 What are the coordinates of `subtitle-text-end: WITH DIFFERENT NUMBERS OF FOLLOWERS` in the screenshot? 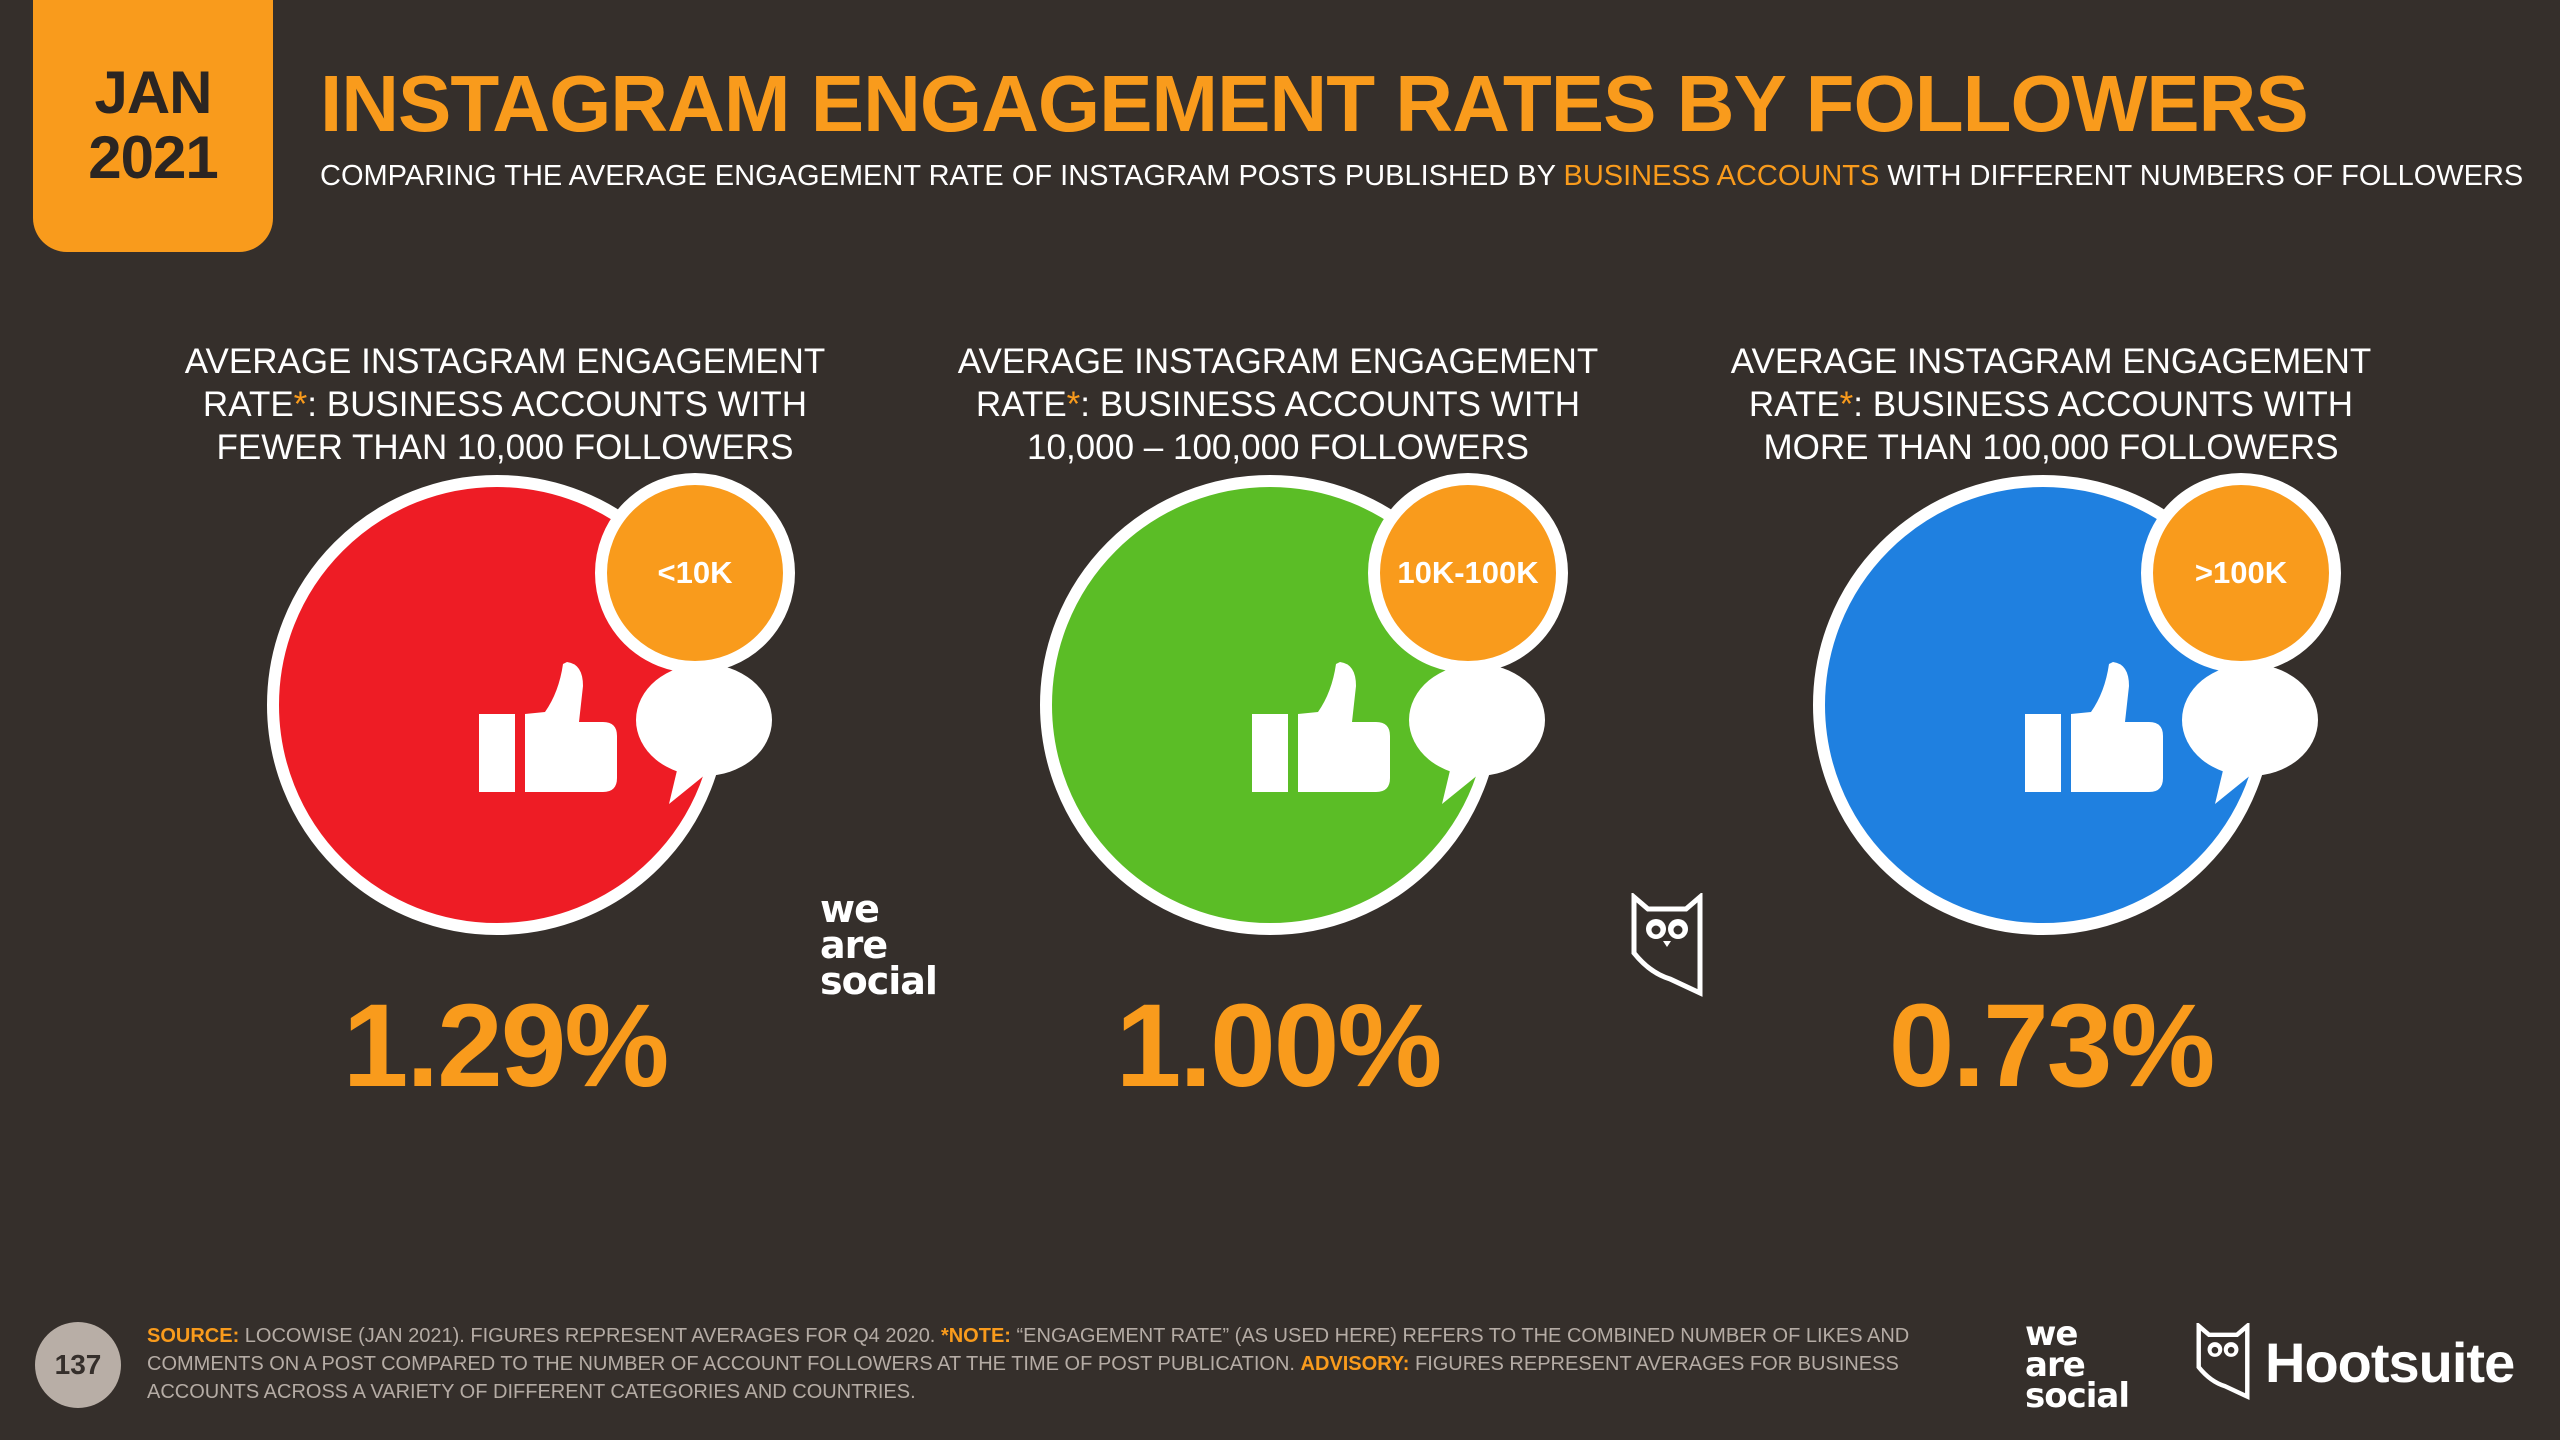 It's located at (2201, 176).